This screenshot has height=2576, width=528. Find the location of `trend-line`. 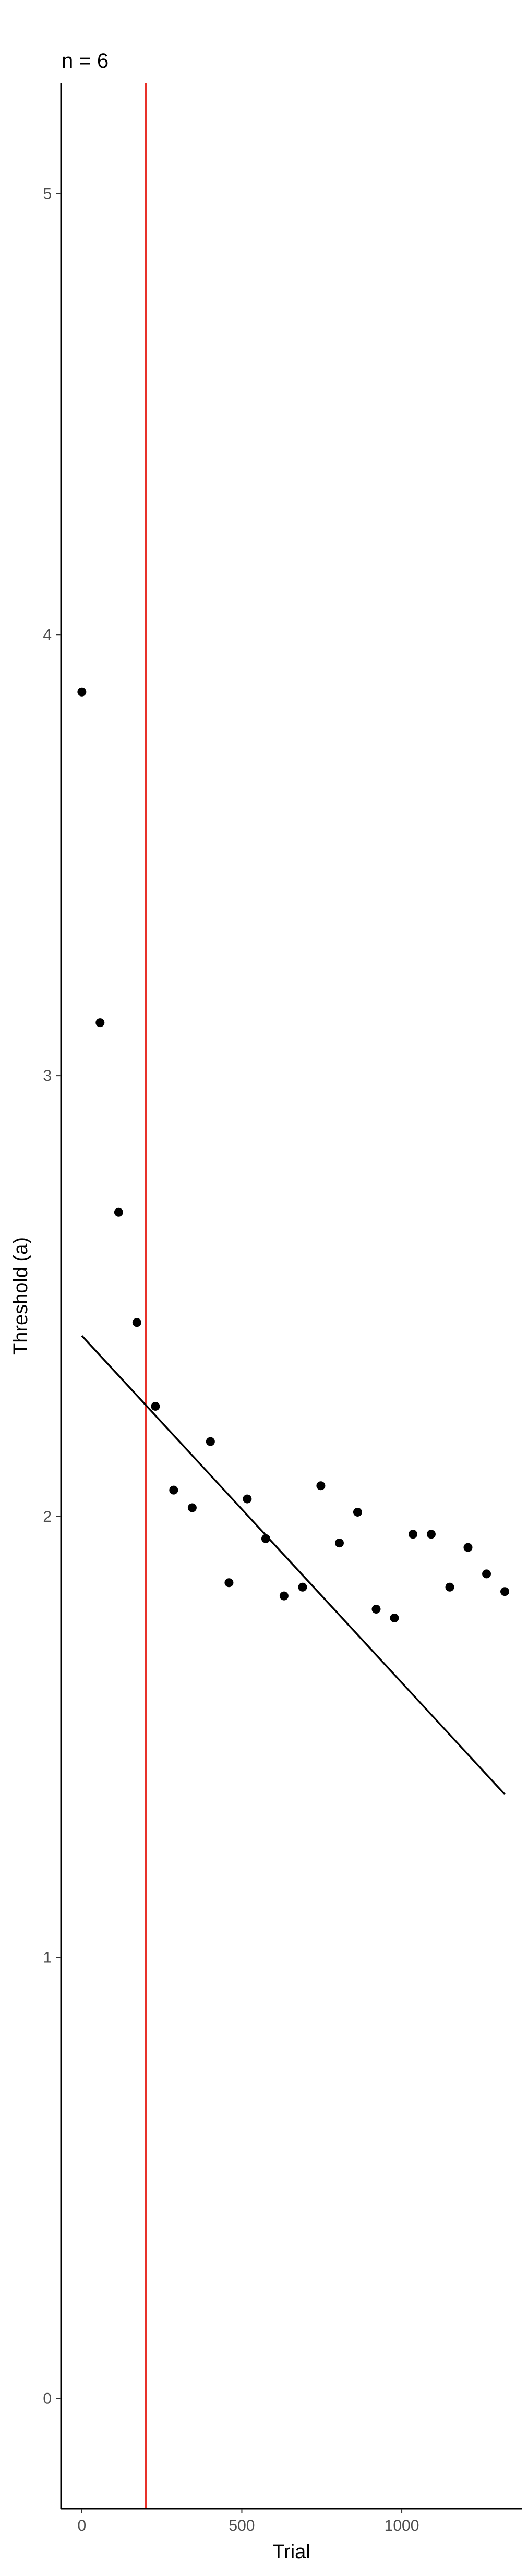

trend-line is located at coordinates (294, 1565).